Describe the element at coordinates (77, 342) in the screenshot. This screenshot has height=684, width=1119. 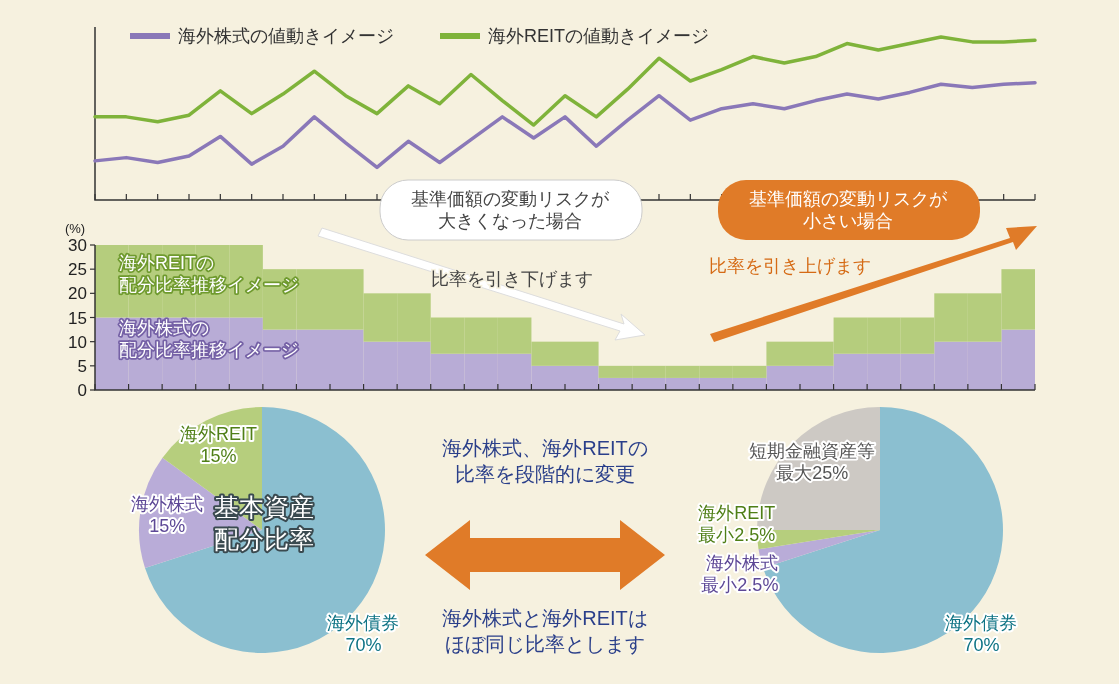
I see `y-tick-label: 10` at that location.